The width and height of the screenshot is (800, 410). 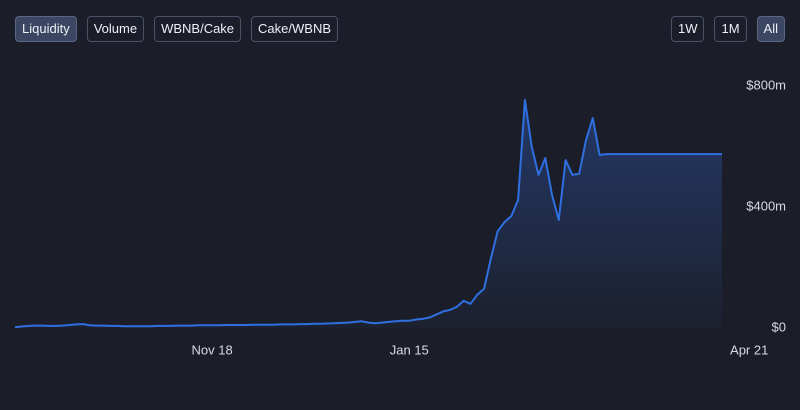 I want to click on y-tick-label: $800m, so click(x=766, y=84).